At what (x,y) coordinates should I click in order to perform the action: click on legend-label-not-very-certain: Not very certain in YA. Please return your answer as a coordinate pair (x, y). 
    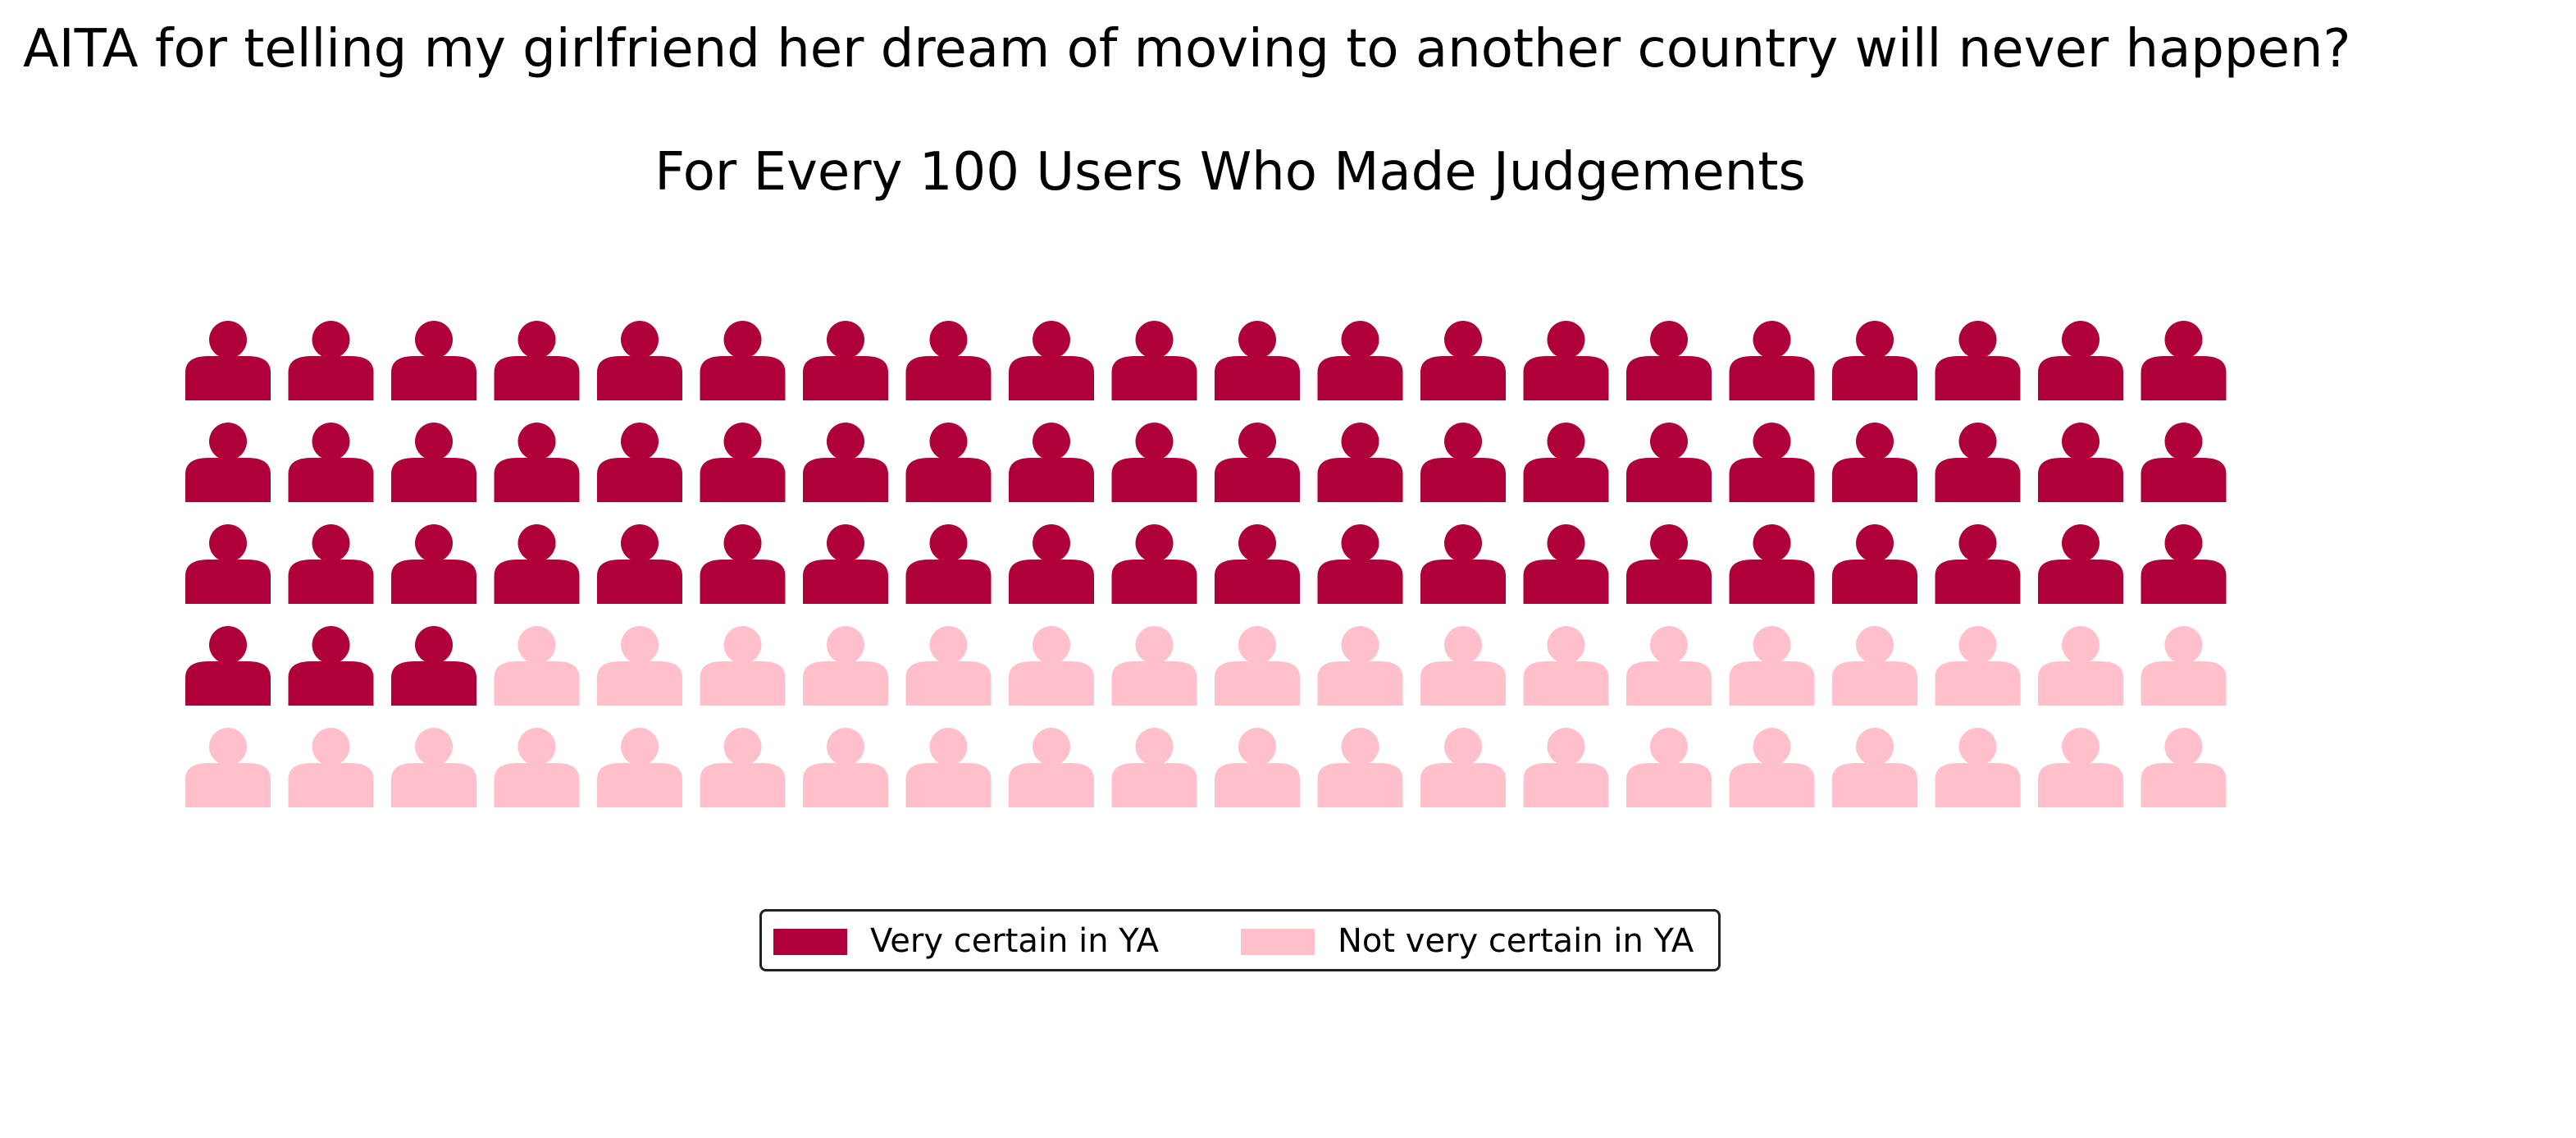
    Looking at the image, I should click on (1516, 941).